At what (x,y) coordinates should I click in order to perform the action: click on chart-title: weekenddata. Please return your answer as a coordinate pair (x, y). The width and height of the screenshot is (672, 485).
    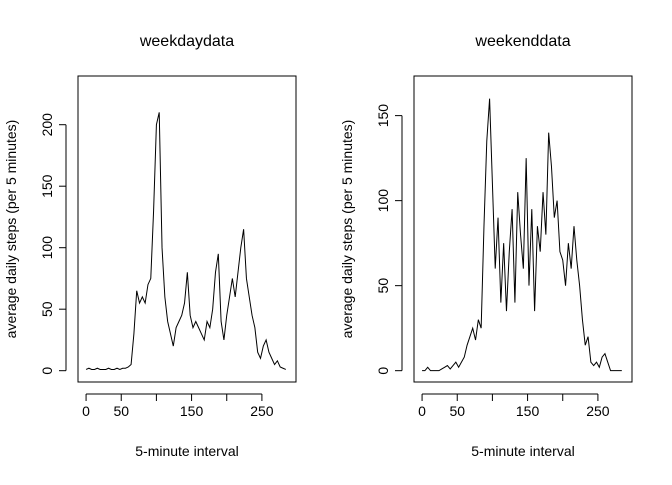
    Looking at the image, I should click on (522, 41).